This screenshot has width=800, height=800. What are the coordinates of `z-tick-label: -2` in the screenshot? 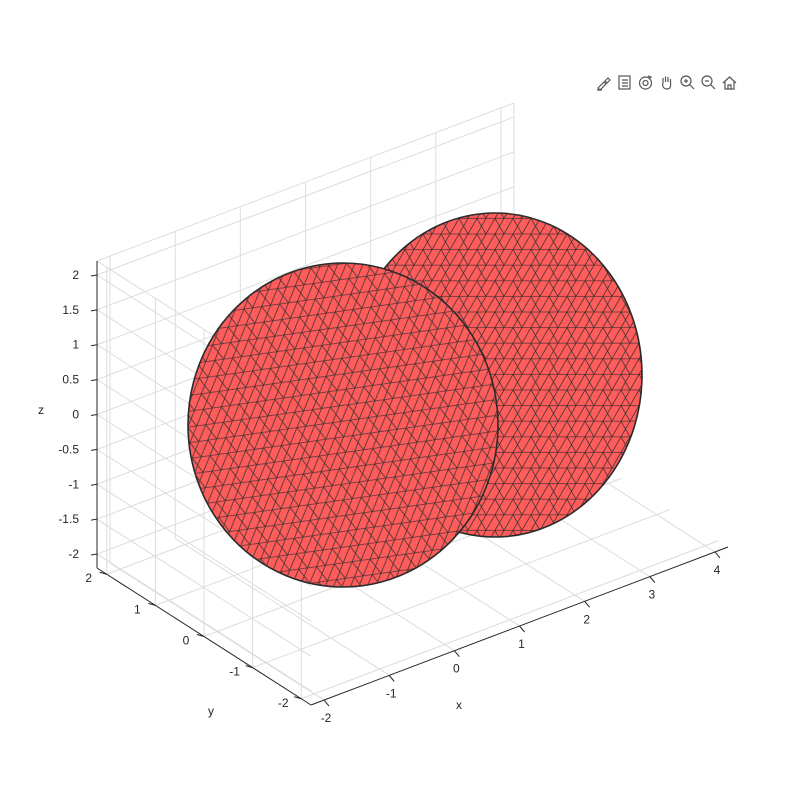 It's located at (73, 554).